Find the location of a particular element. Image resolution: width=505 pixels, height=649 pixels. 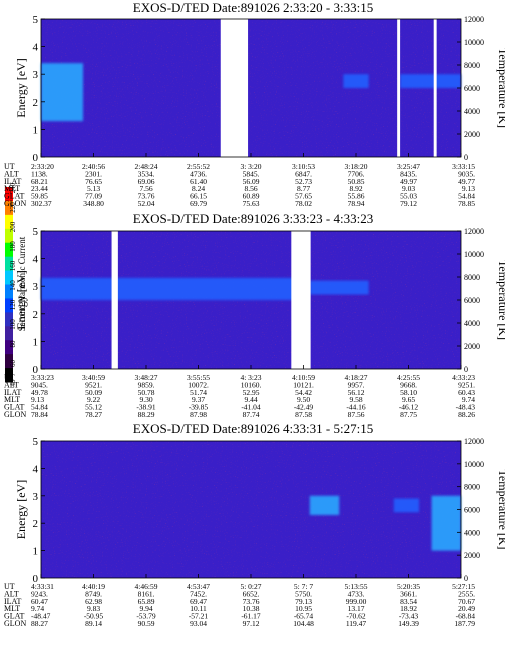

colorbar-tick-label: 120 is located at coordinates (13, 304).